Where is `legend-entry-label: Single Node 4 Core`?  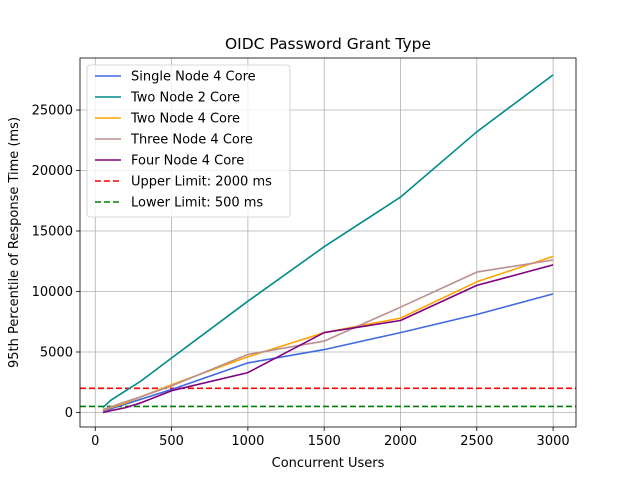 legend-entry-label: Single Node 4 Core is located at coordinates (193, 77).